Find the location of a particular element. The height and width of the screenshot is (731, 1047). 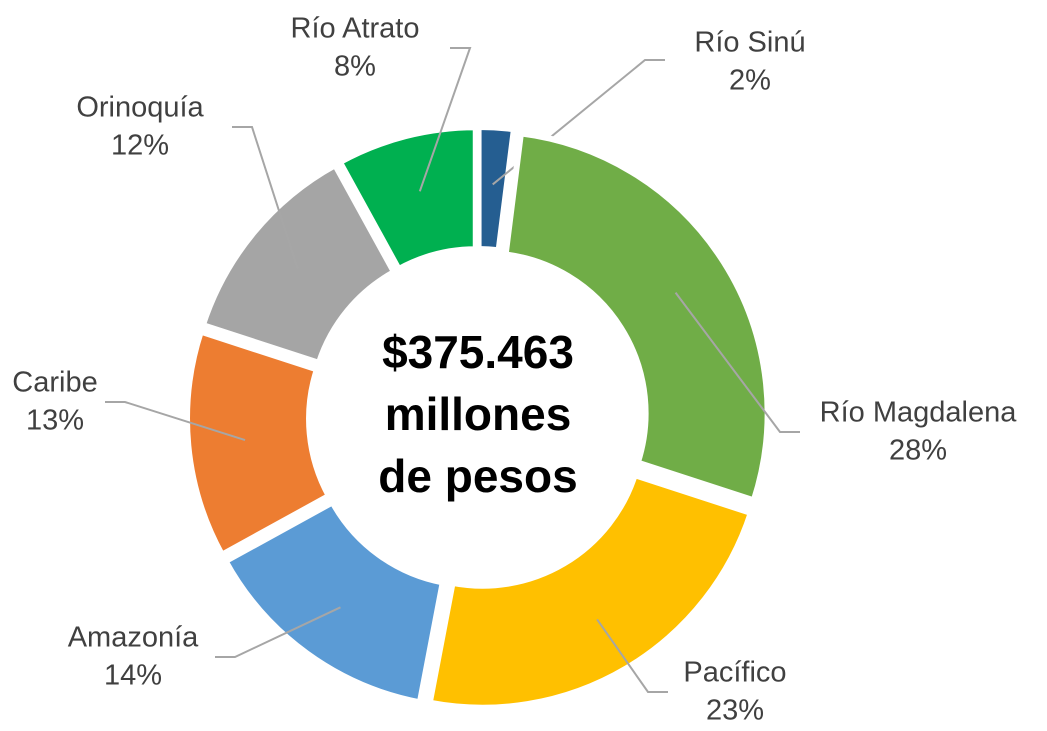

slice-label: Caribe is located at coordinates (54, 383).